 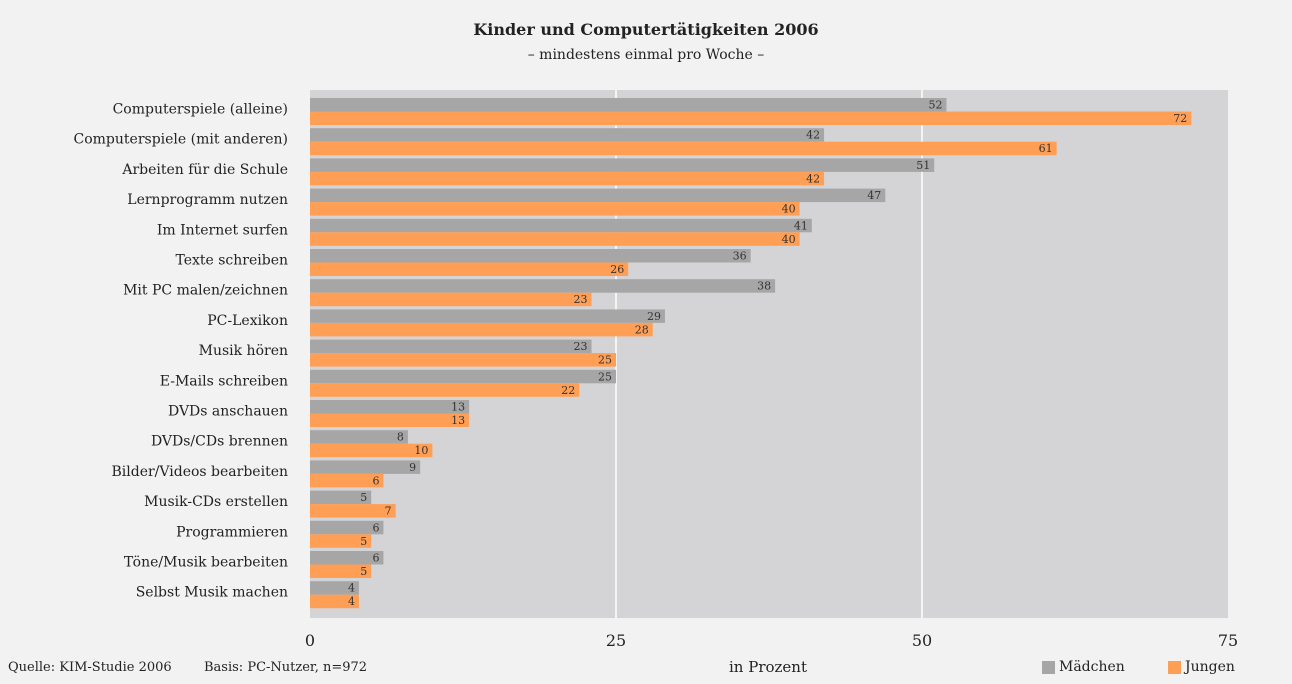 What do you see at coordinates (216, 502) in the screenshot?
I see `category-label: Musik-CDs erstellen` at bounding box center [216, 502].